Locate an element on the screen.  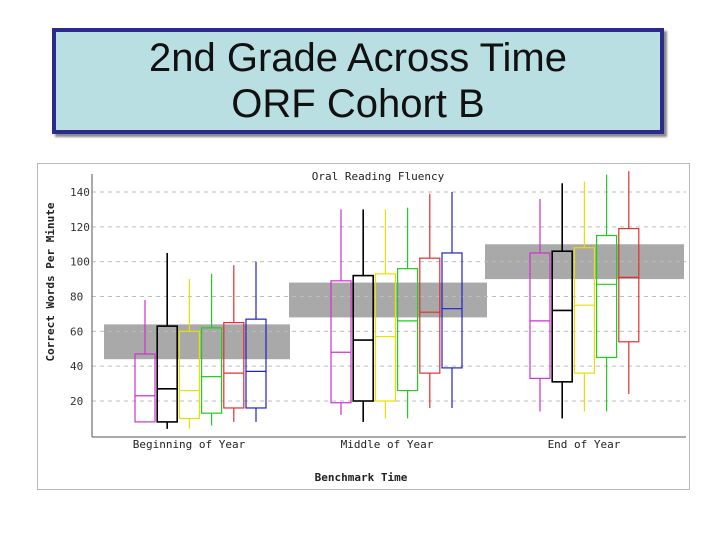
y-tick-label: 80 is located at coordinates (76, 297).